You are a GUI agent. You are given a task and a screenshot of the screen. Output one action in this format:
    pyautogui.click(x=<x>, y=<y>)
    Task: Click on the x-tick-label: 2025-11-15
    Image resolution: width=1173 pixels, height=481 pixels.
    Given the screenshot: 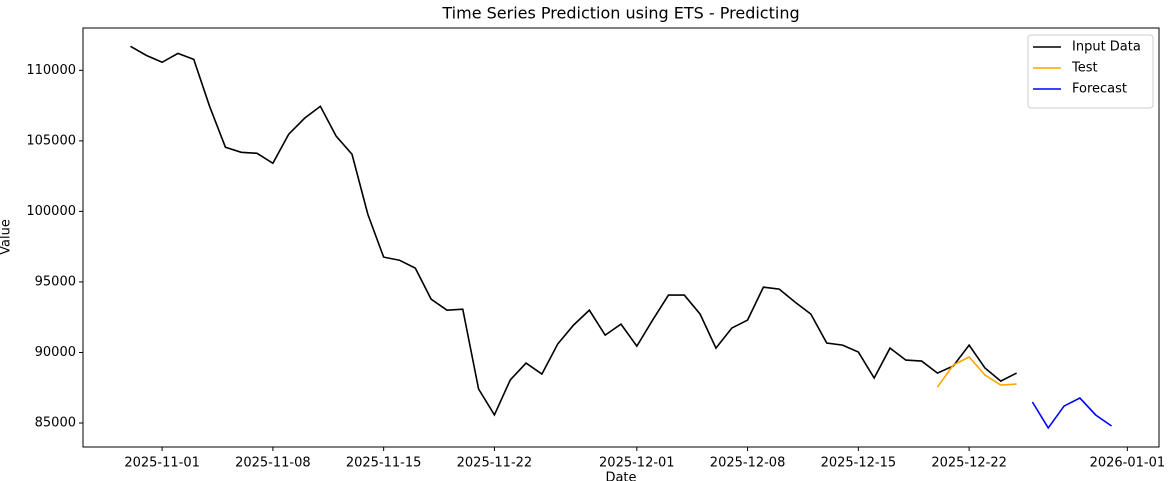 What is the action you would take?
    pyautogui.click(x=384, y=463)
    